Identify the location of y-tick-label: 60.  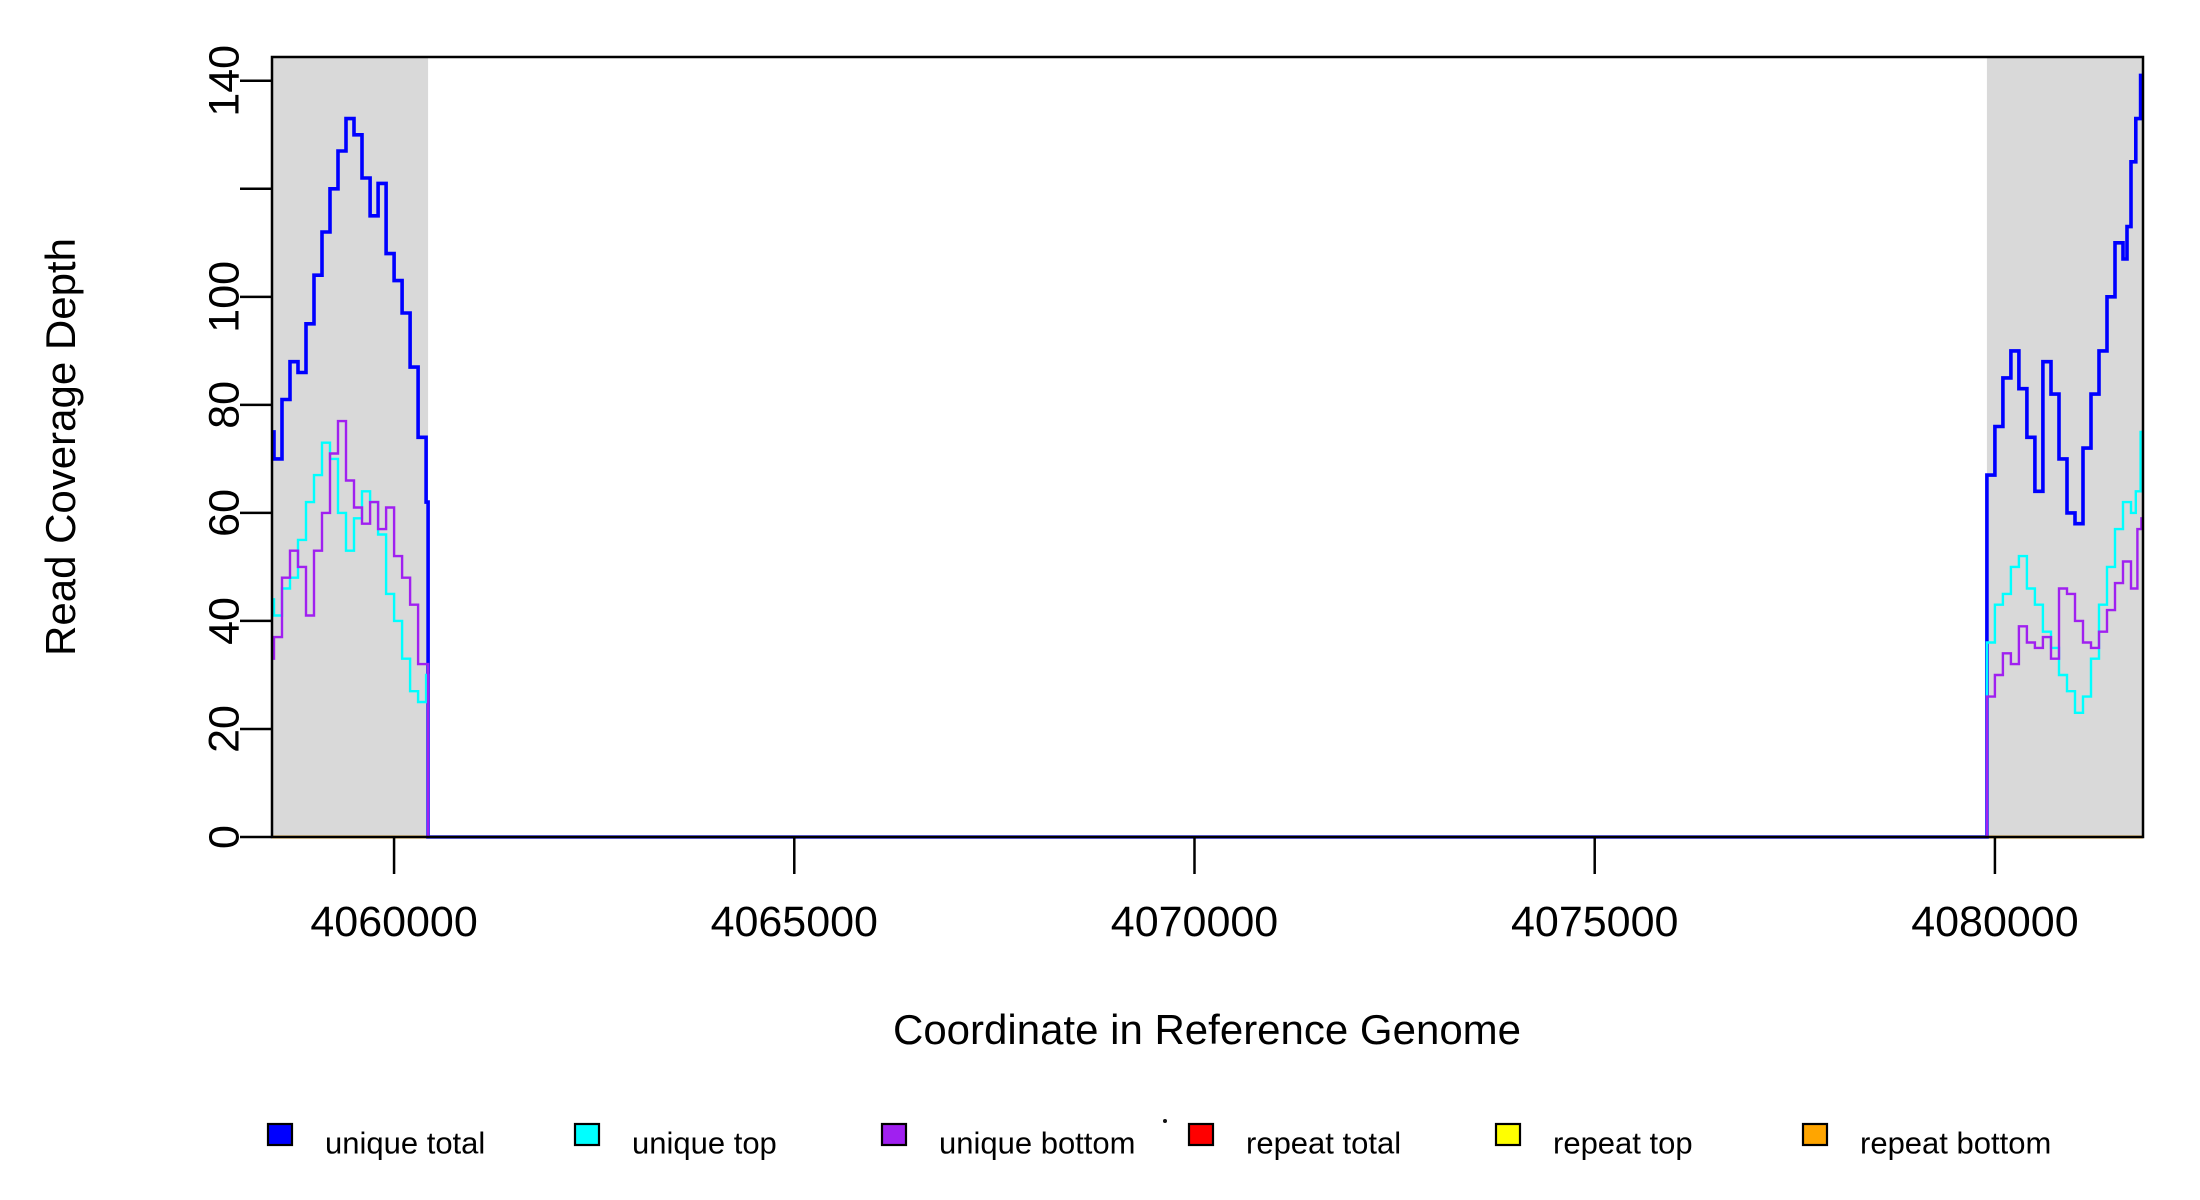
(224, 513).